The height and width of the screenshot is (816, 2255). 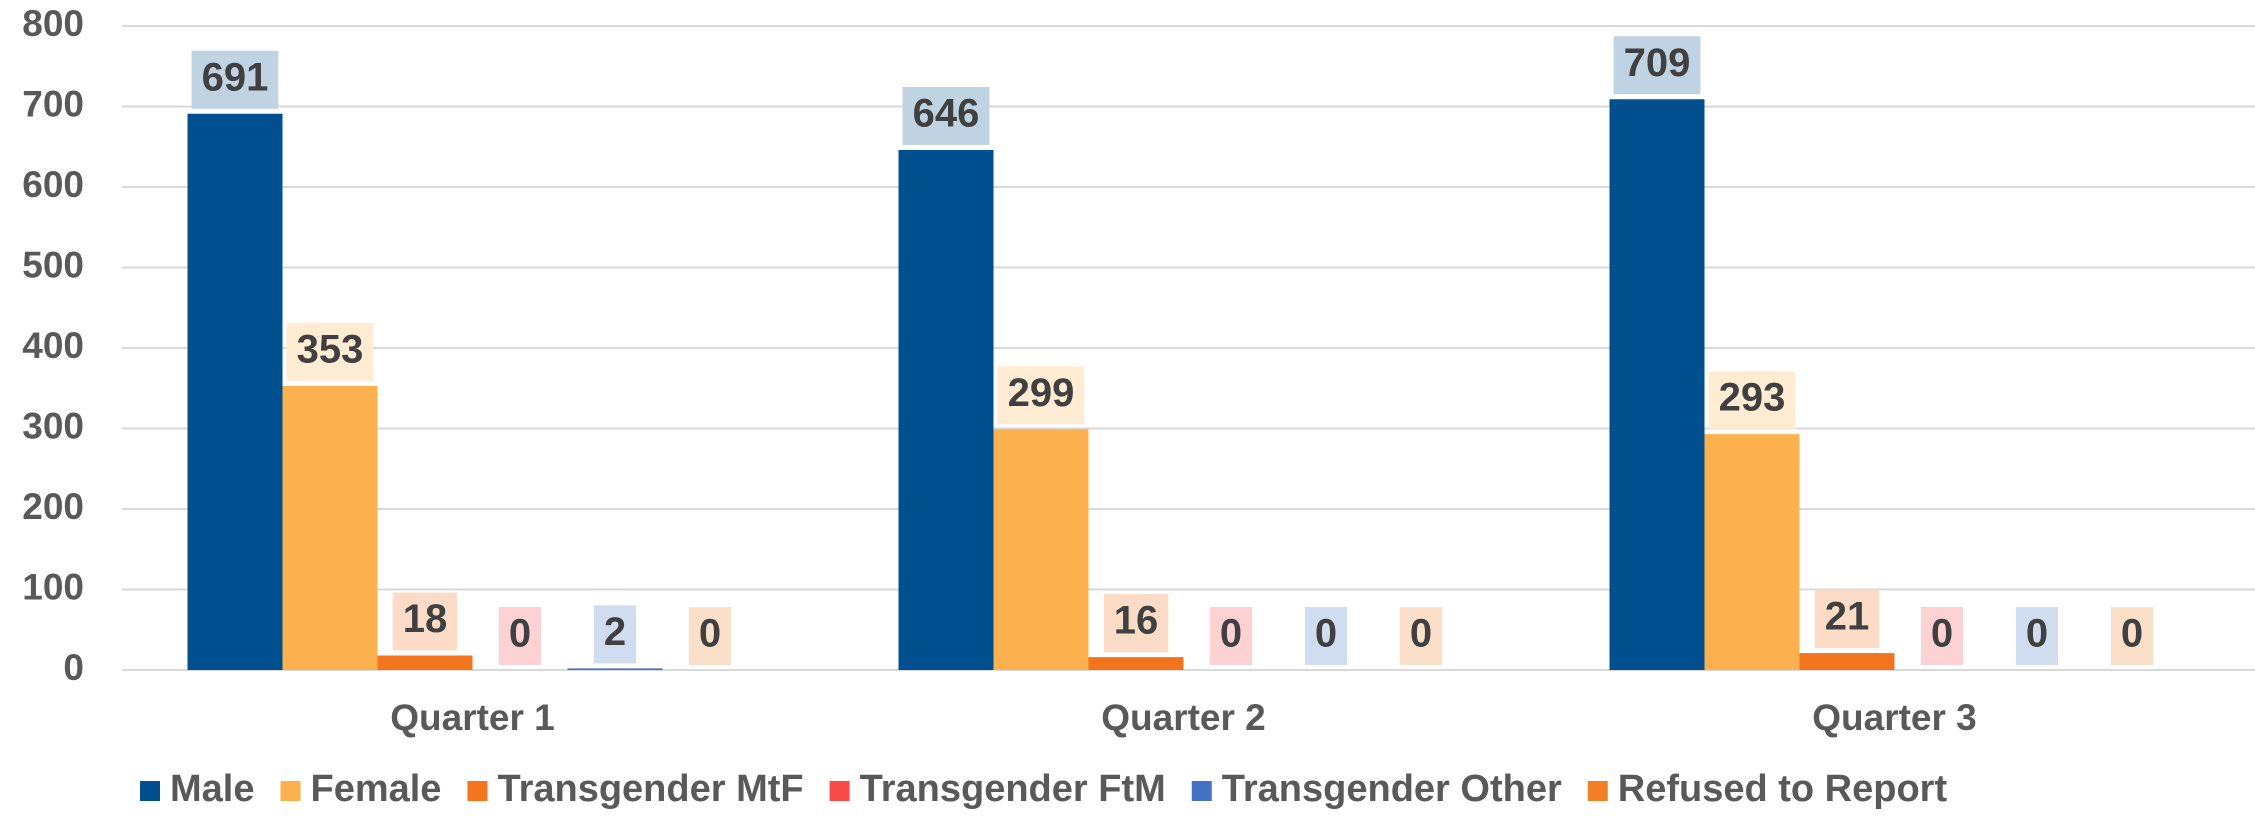 I want to click on legend-label: Transgender Other, so click(x=1392, y=789).